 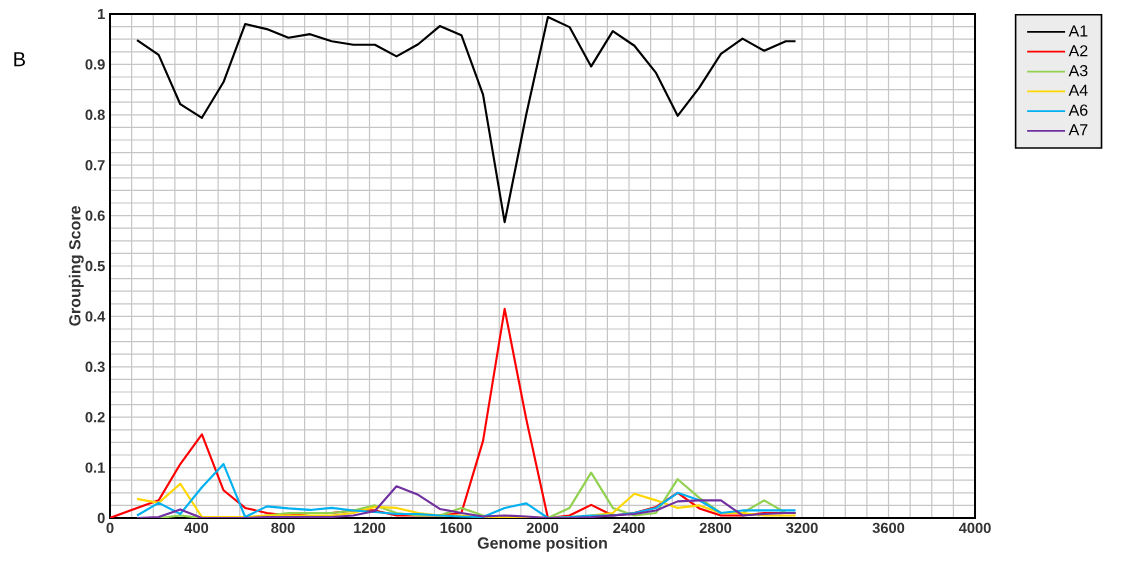 I want to click on y-tick-label: 0.4, so click(x=95, y=316).